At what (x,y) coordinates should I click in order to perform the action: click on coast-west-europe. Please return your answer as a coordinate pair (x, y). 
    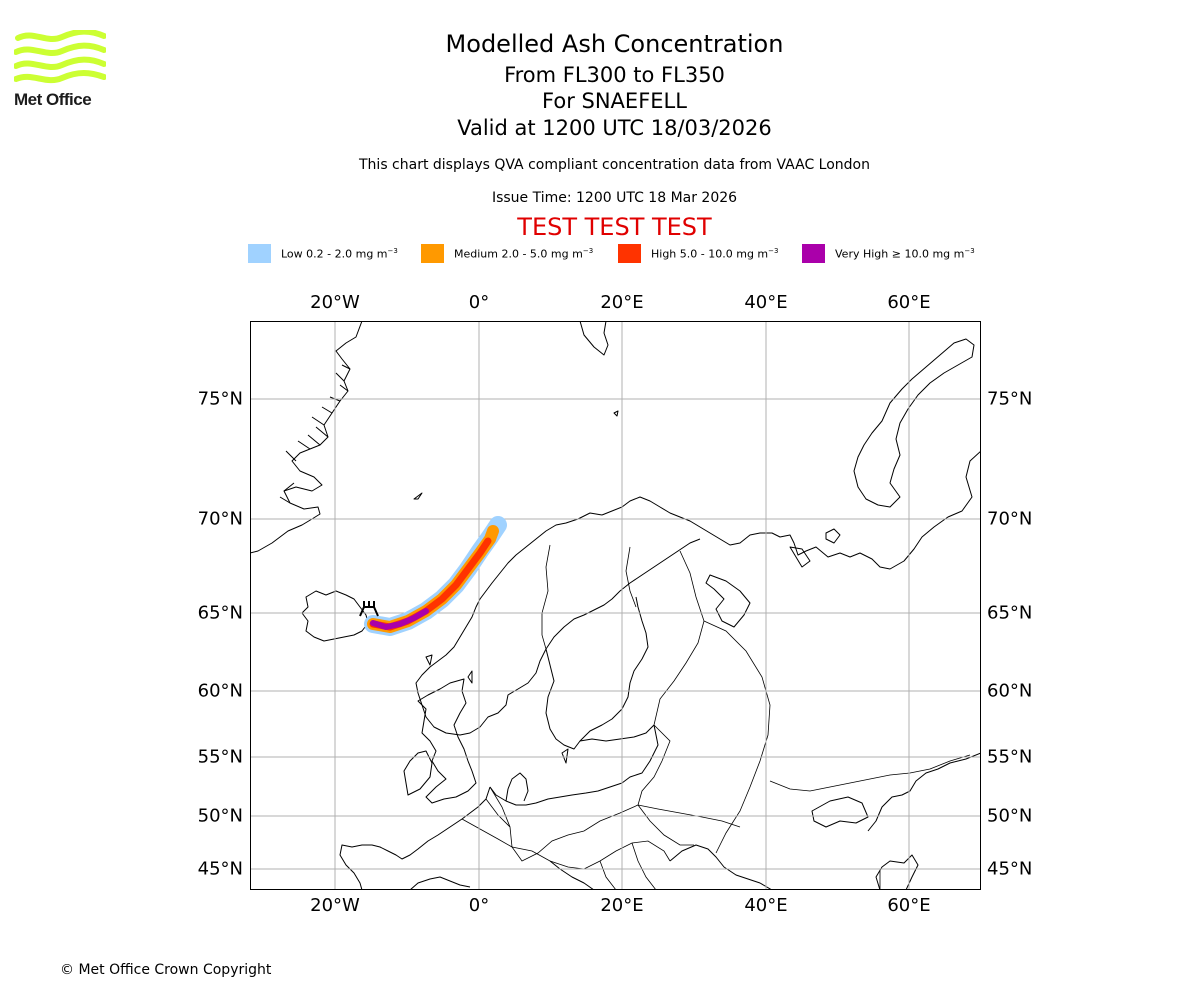
    Looking at the image, I should click on (415, 838).